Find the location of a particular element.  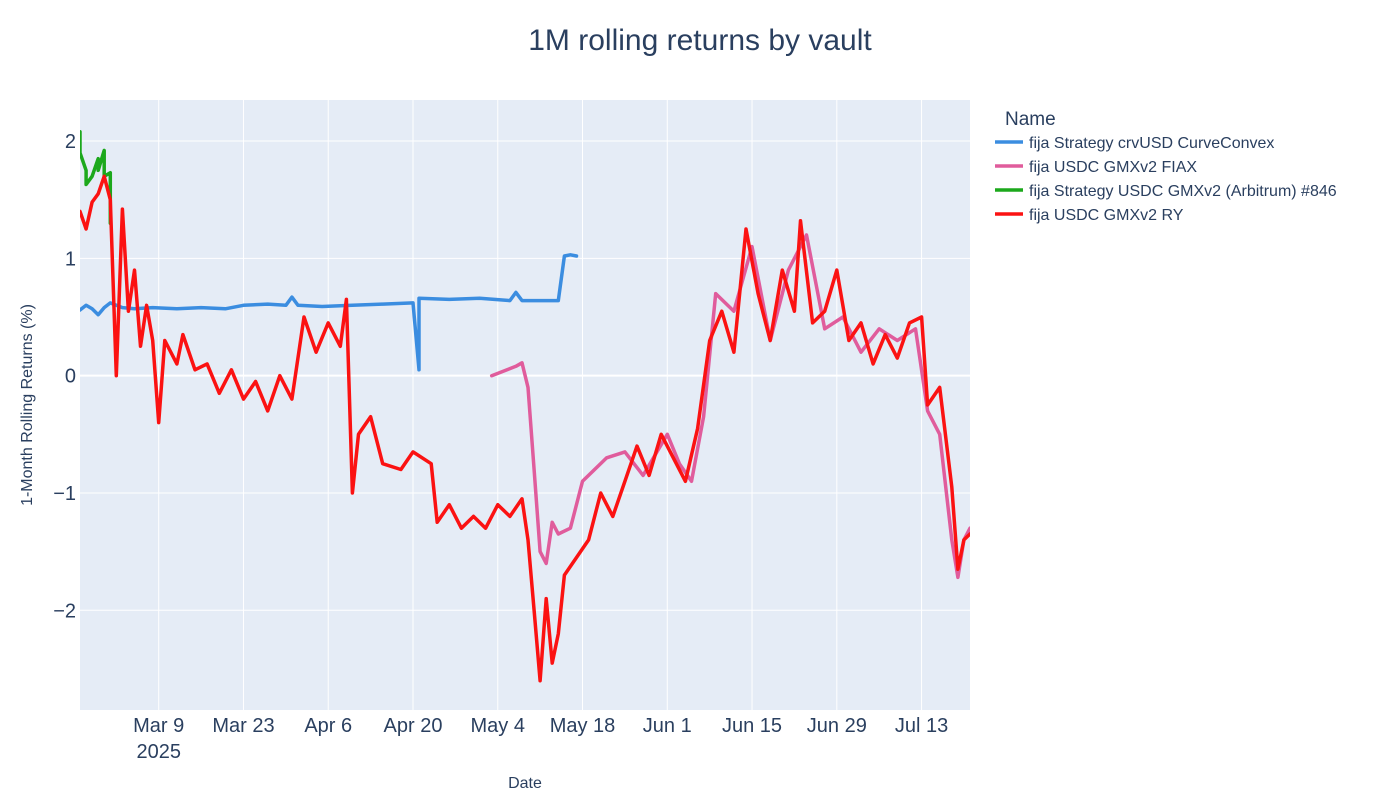

x-tick-label: May 18 is located at coordinates (583, 726).